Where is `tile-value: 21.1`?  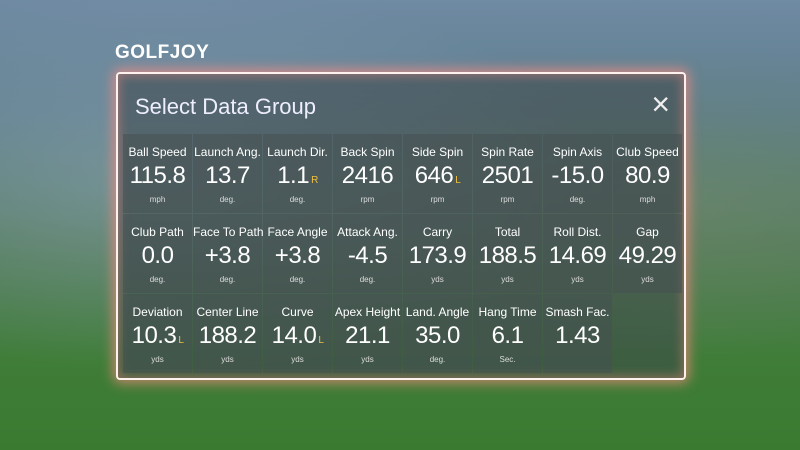 tile-value: 21.1 is located at coordinates (367, 335).